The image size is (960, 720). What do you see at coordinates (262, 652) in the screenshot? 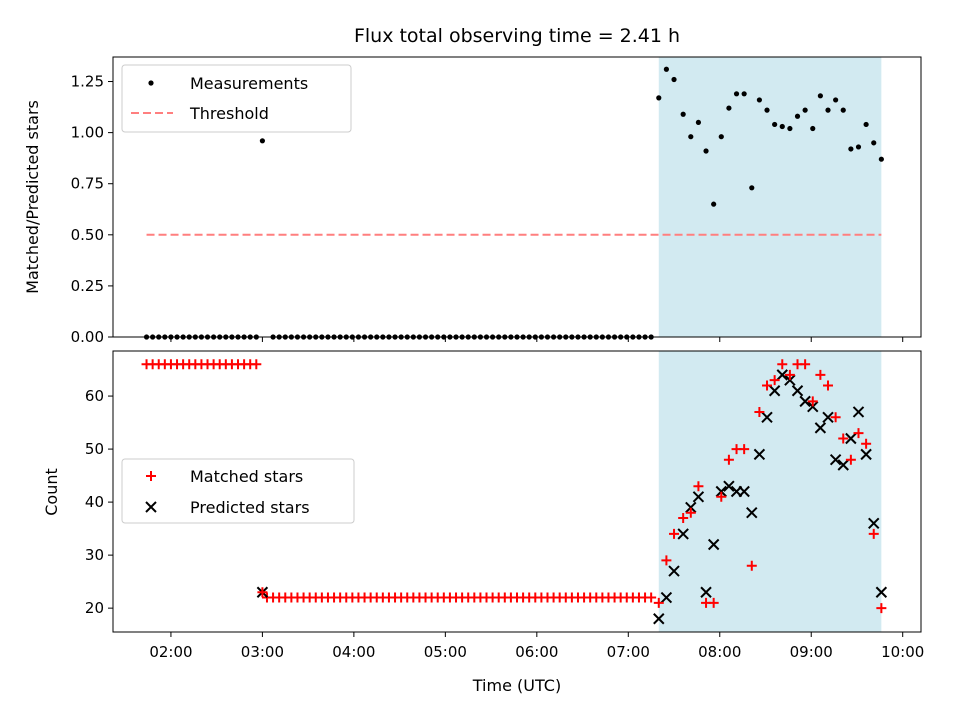
I see `x-tick-label: 03:00` at bounding box center [262, 652].